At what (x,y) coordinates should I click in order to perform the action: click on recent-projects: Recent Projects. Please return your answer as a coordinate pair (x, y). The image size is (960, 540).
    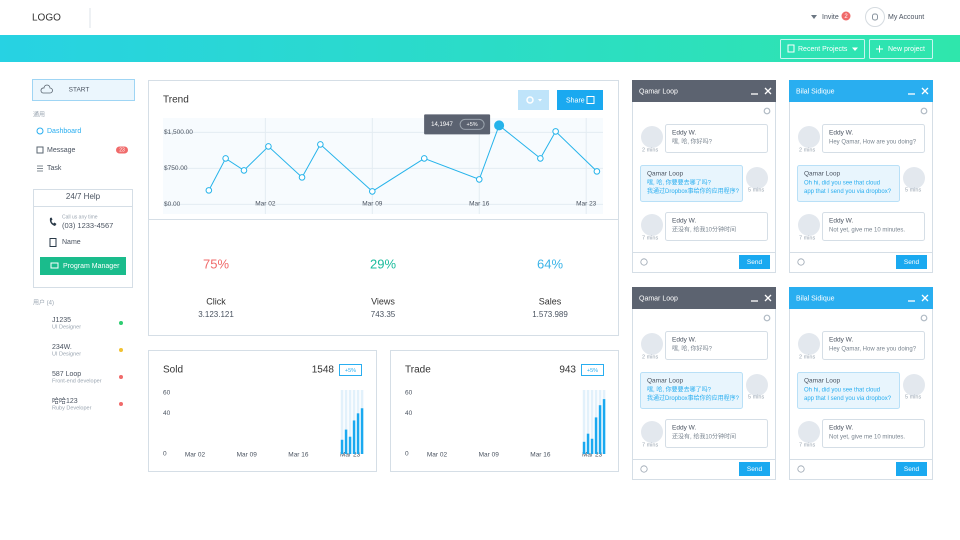
    Looking at the image, I should click on (823, 49).